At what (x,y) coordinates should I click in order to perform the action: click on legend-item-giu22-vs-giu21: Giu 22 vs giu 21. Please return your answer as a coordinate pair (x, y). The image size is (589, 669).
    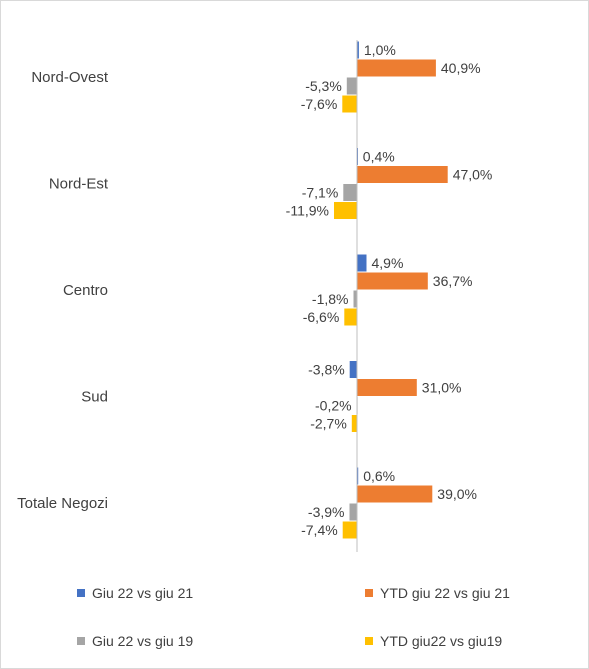
    Looking at the image, I should click on (135, 593).